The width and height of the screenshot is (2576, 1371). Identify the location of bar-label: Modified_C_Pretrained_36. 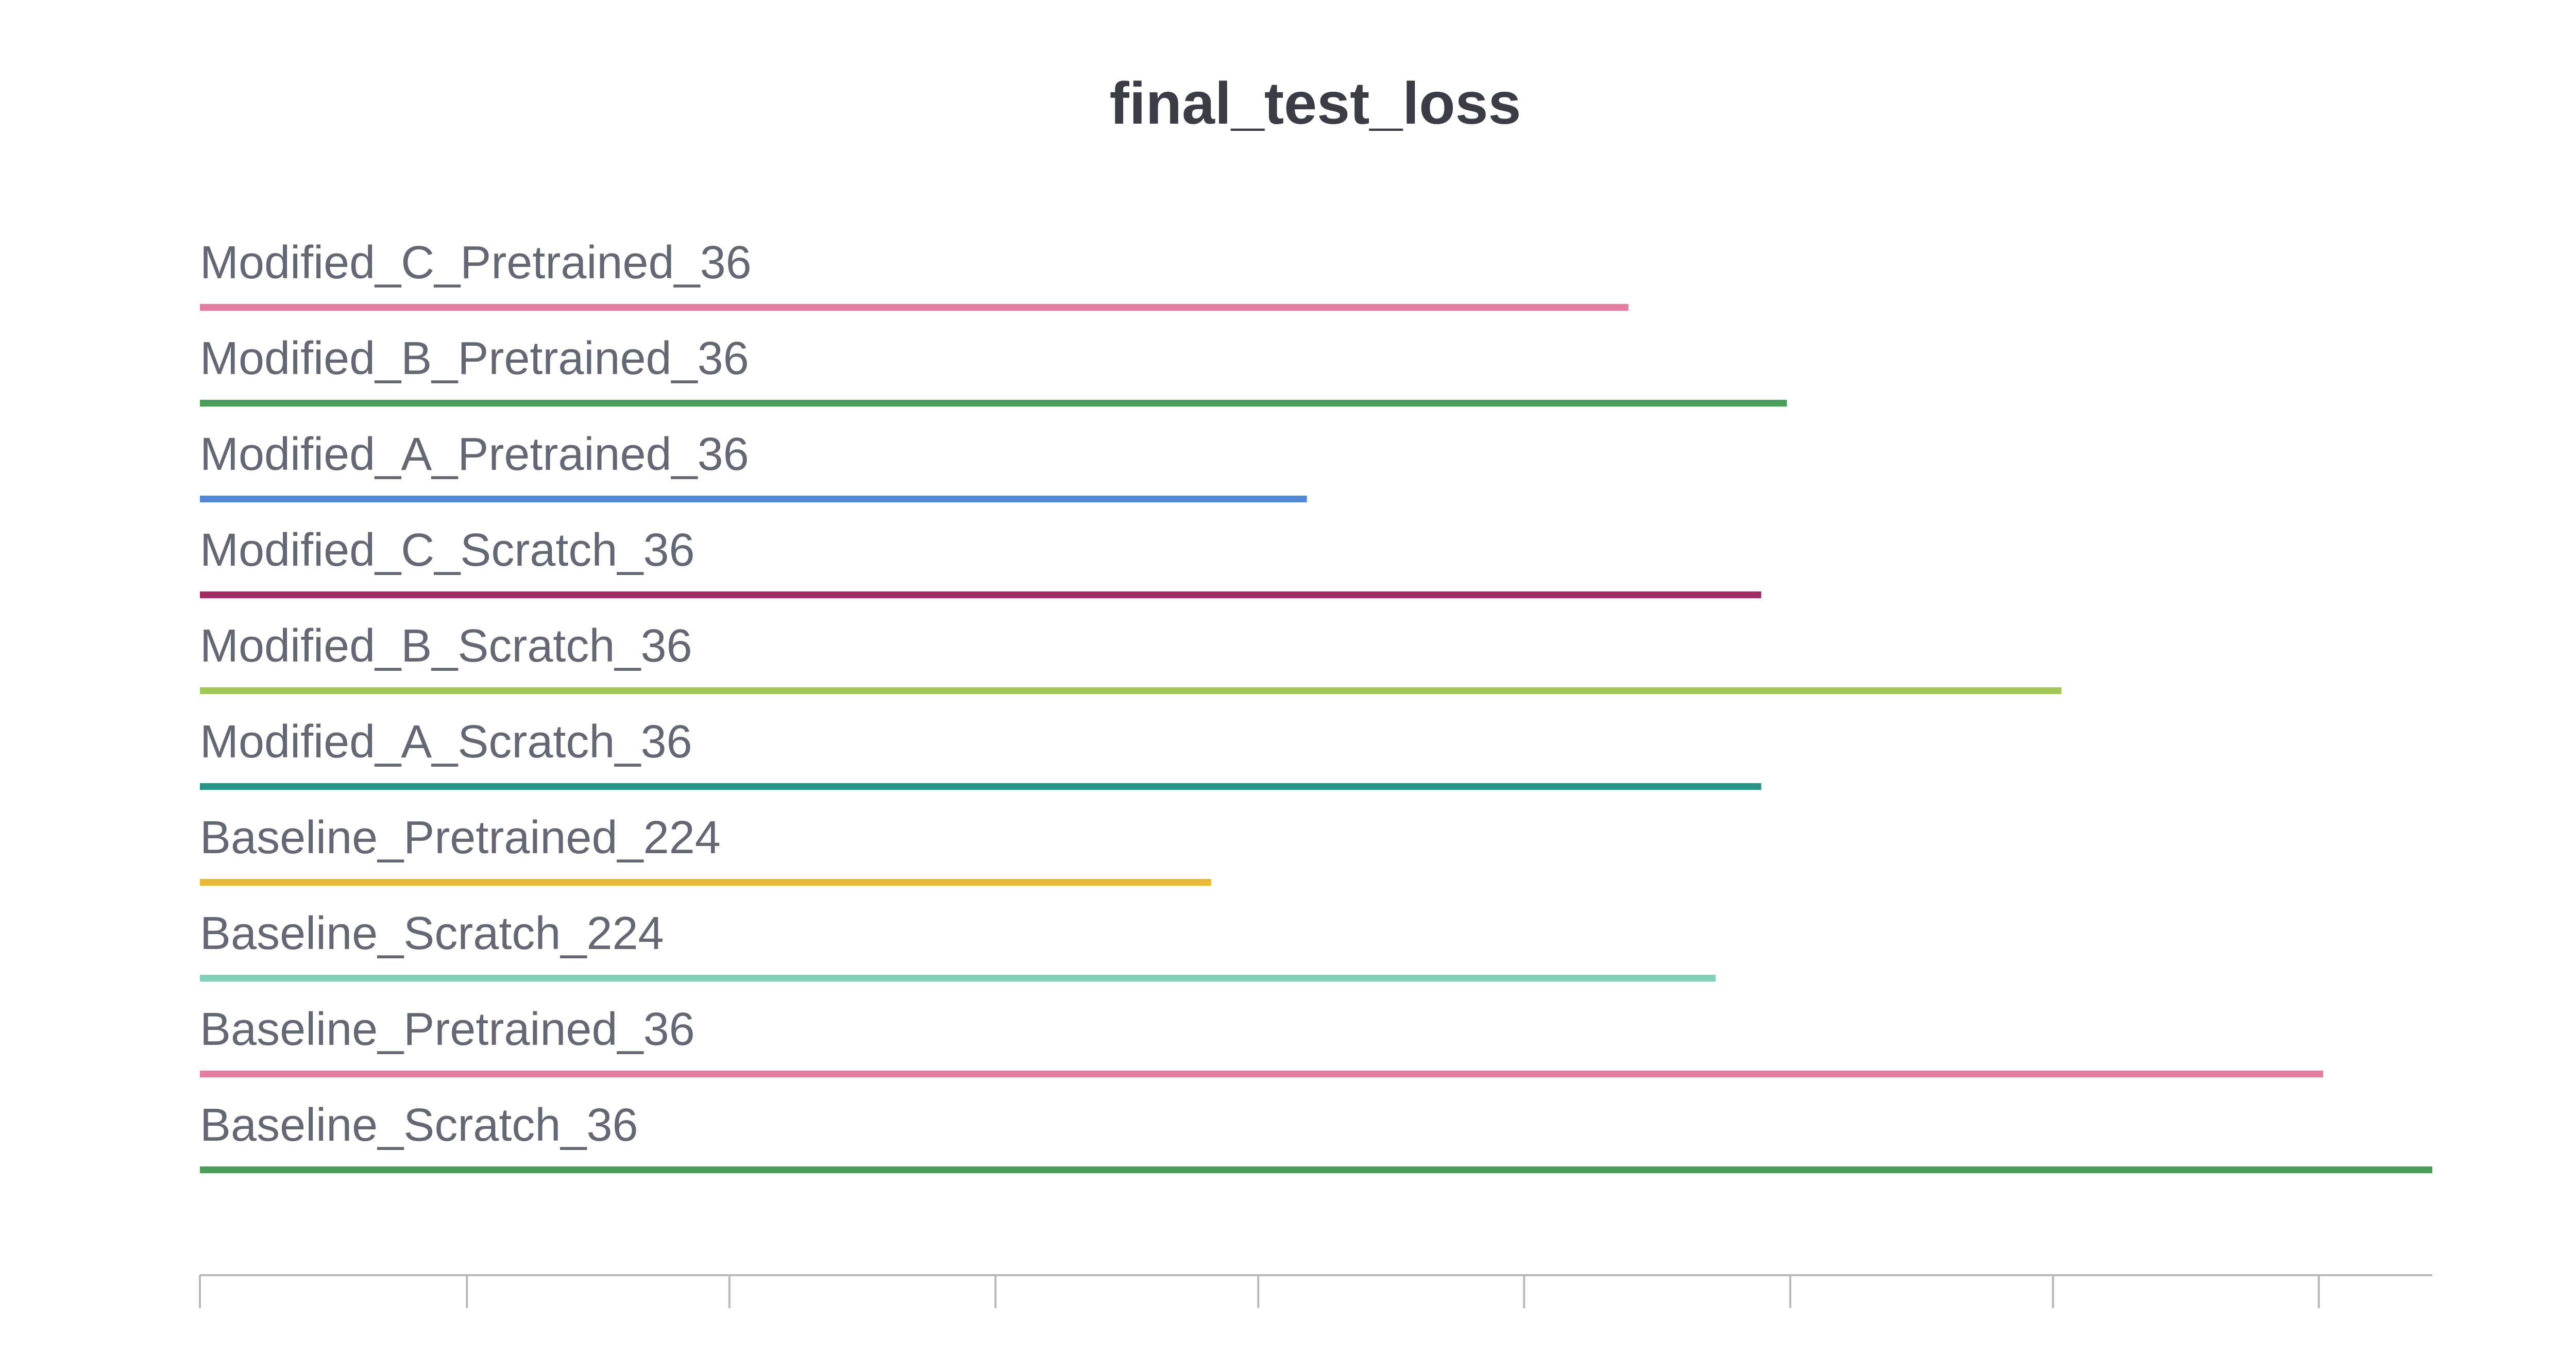
(476, 263).